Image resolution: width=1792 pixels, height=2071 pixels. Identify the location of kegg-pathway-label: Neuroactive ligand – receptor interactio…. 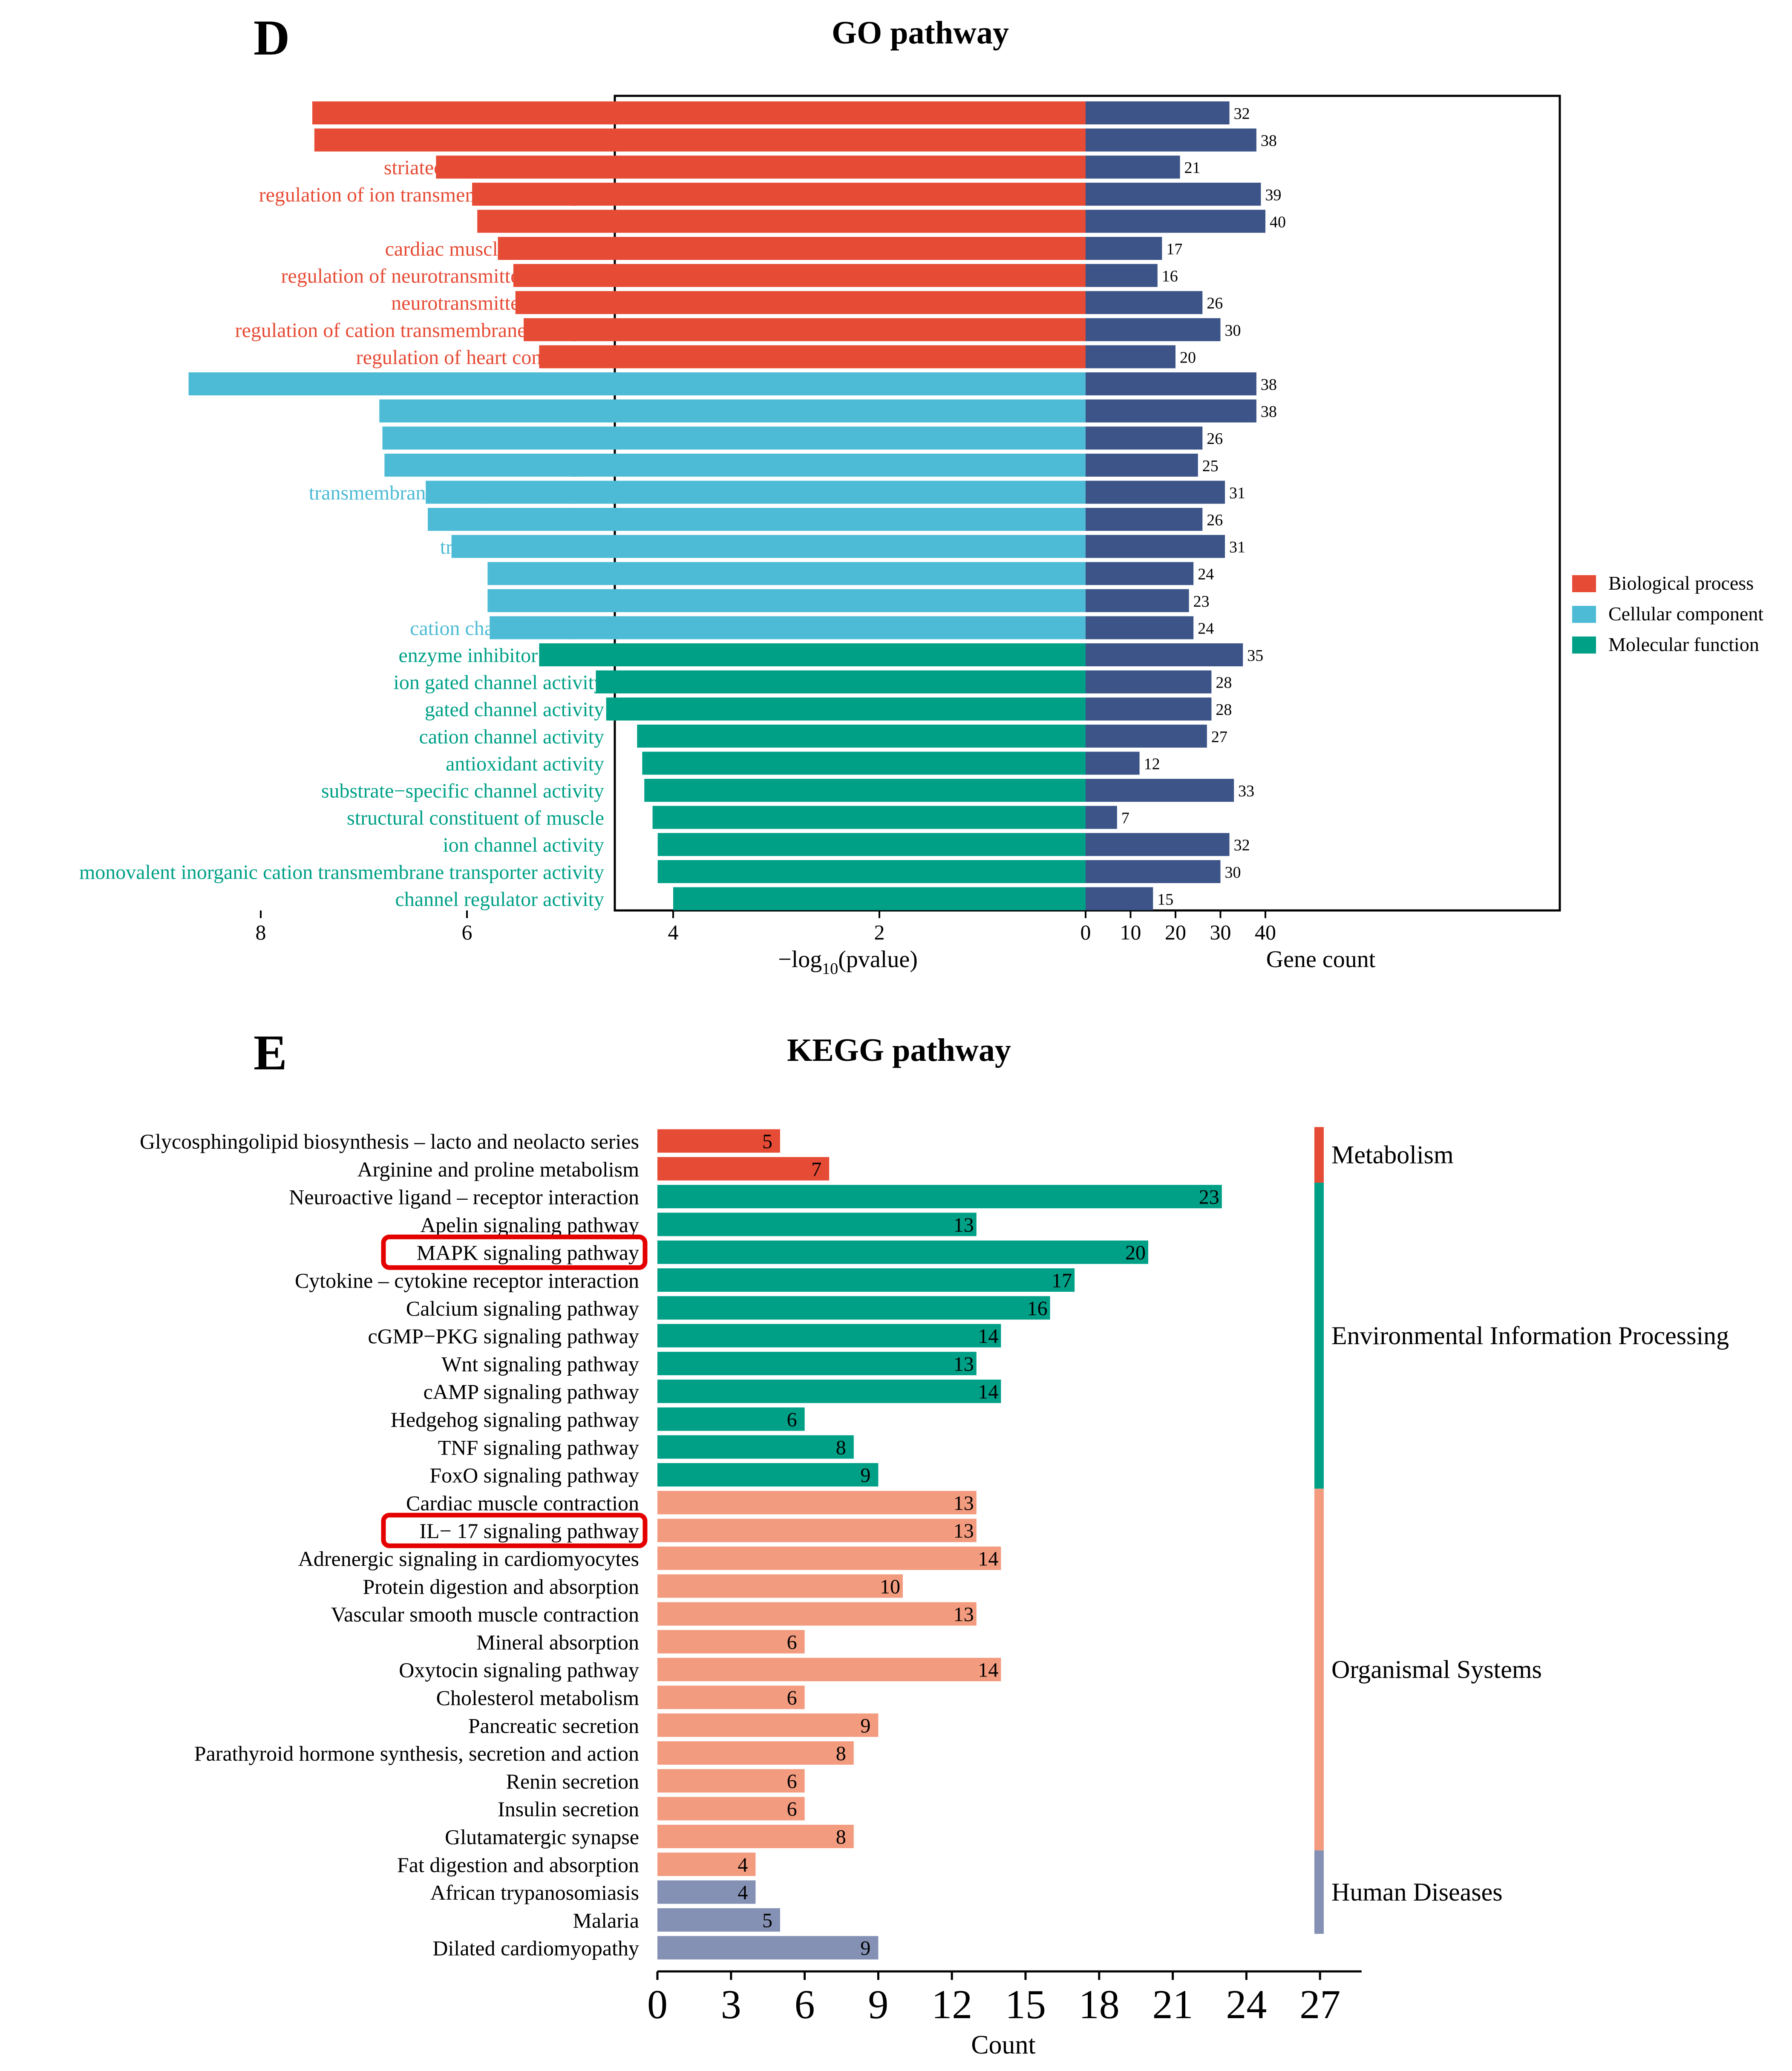
(464, 1197).